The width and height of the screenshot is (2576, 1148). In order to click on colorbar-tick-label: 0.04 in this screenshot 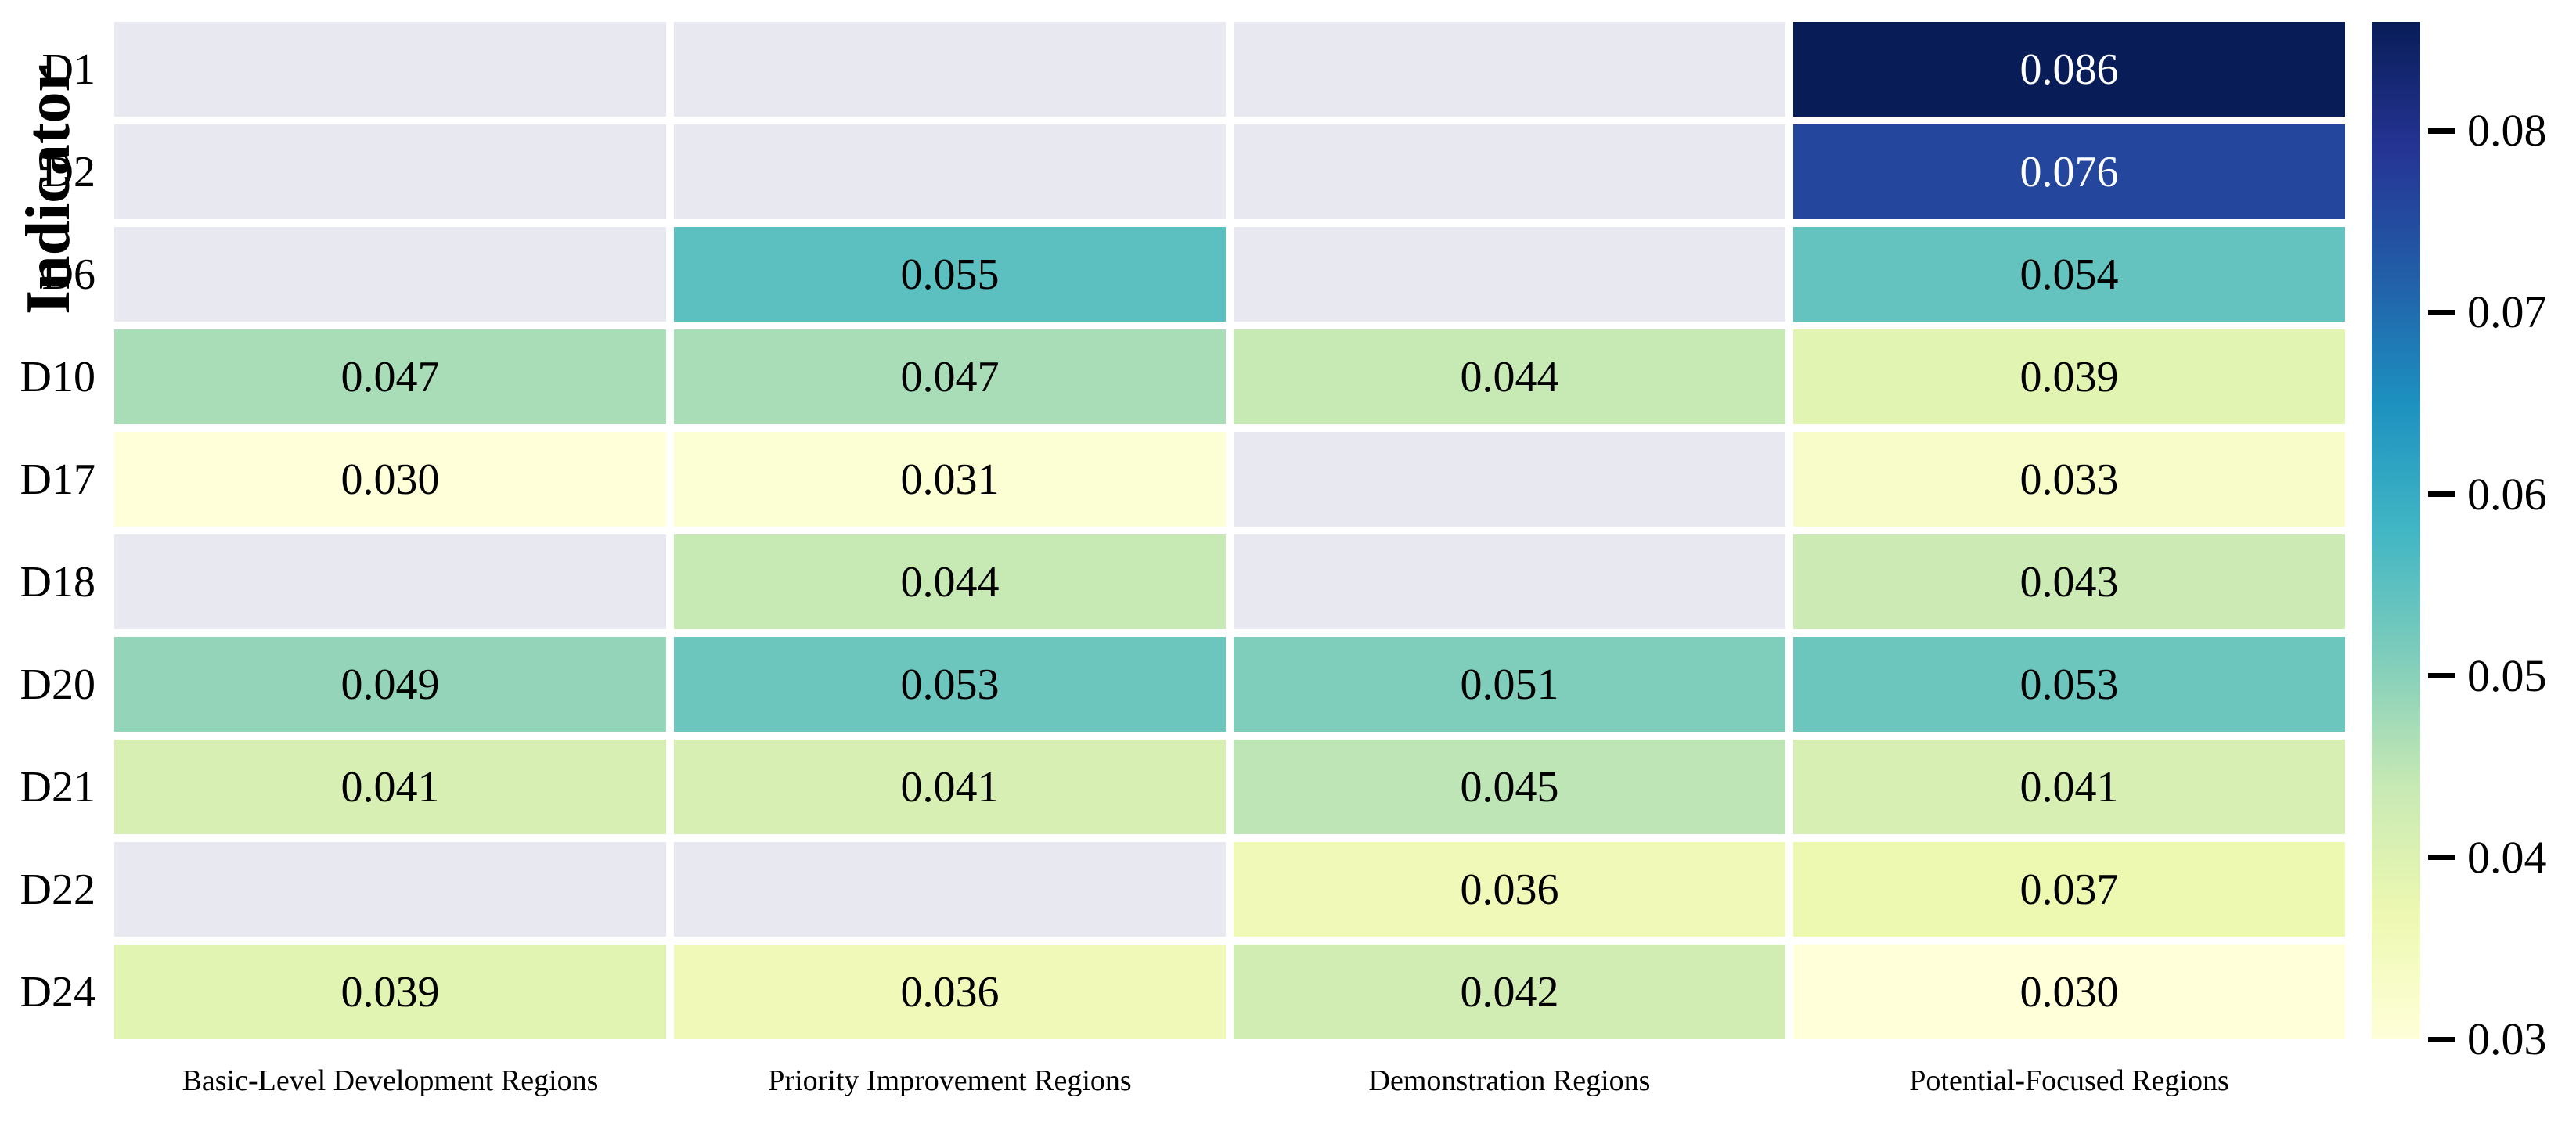, I will do `click(2507, 857)`.